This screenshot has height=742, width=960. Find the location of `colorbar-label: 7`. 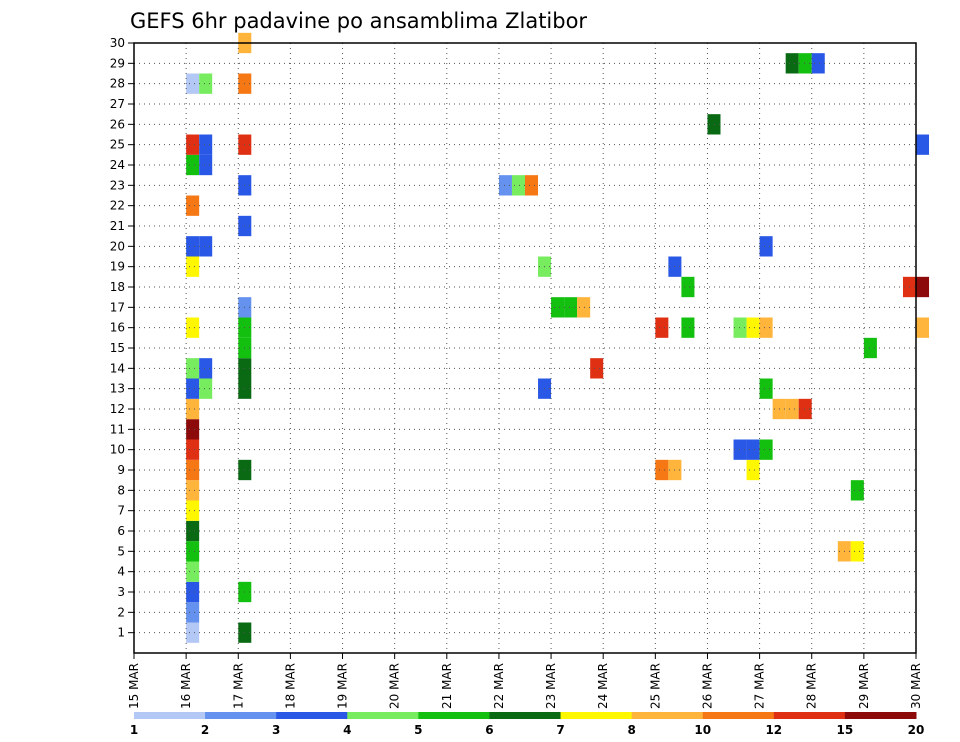

colorbar-label: 7 is located at coordinates (560, 730).